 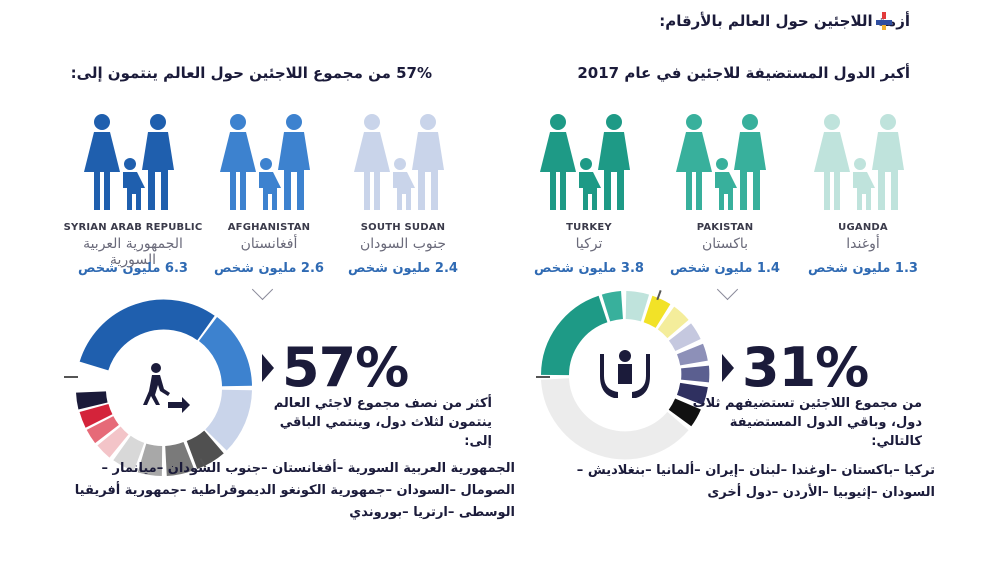 What do you see at coordinates (725, 244) in the screenshot?
I see `country-ar-pakistan: باكستان` at bounding box center [725, 244].